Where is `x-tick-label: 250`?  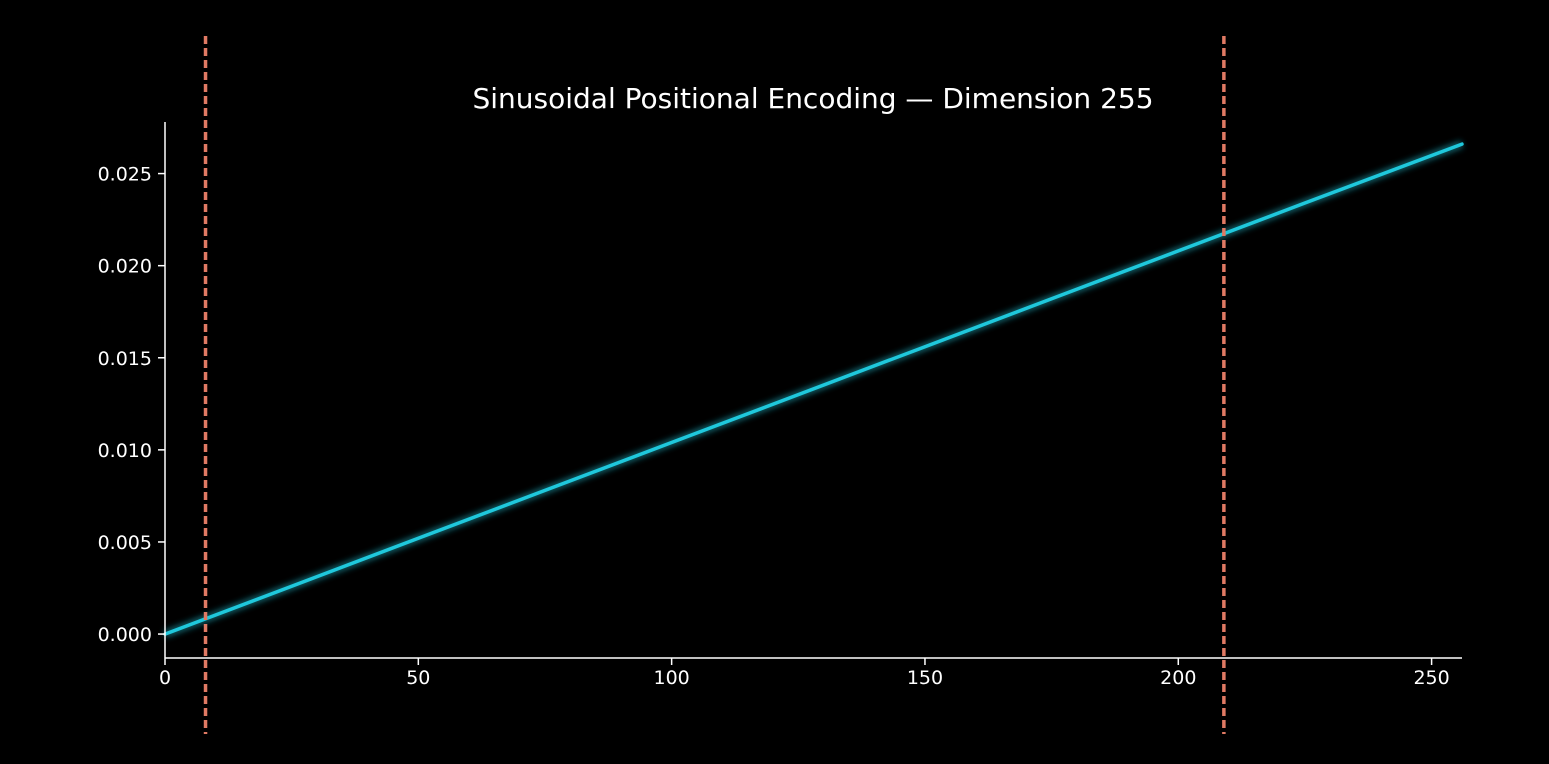 x-tick-label: 250 is located at coordinates (1431, 678).